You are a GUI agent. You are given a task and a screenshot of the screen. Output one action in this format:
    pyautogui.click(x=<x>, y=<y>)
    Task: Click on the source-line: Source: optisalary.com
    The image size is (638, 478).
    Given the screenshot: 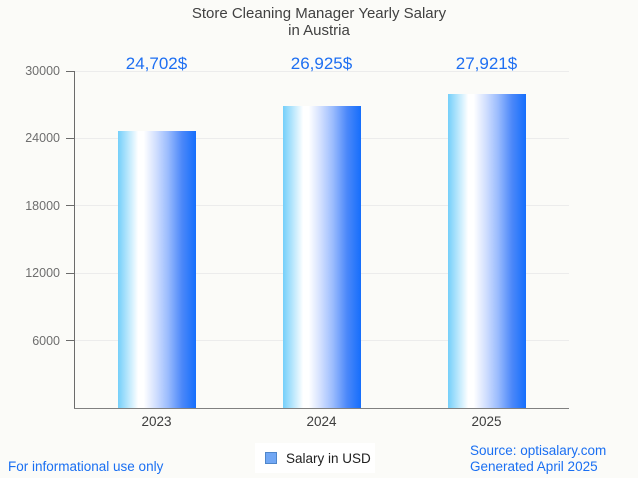 What is the action you would take?
    pyautogui.click(x=538, y=450)
    